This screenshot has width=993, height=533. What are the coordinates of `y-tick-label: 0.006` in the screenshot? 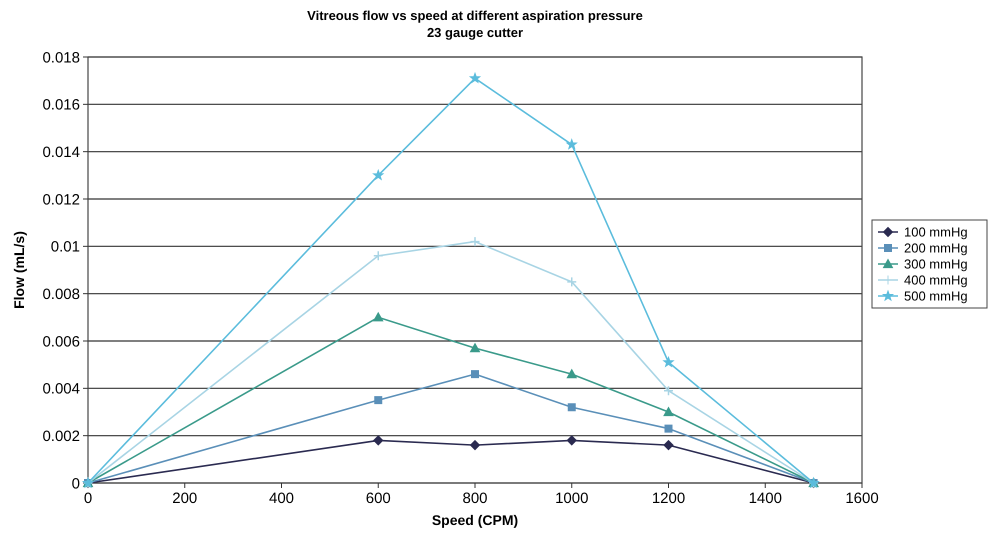 It's located at (61, 341).